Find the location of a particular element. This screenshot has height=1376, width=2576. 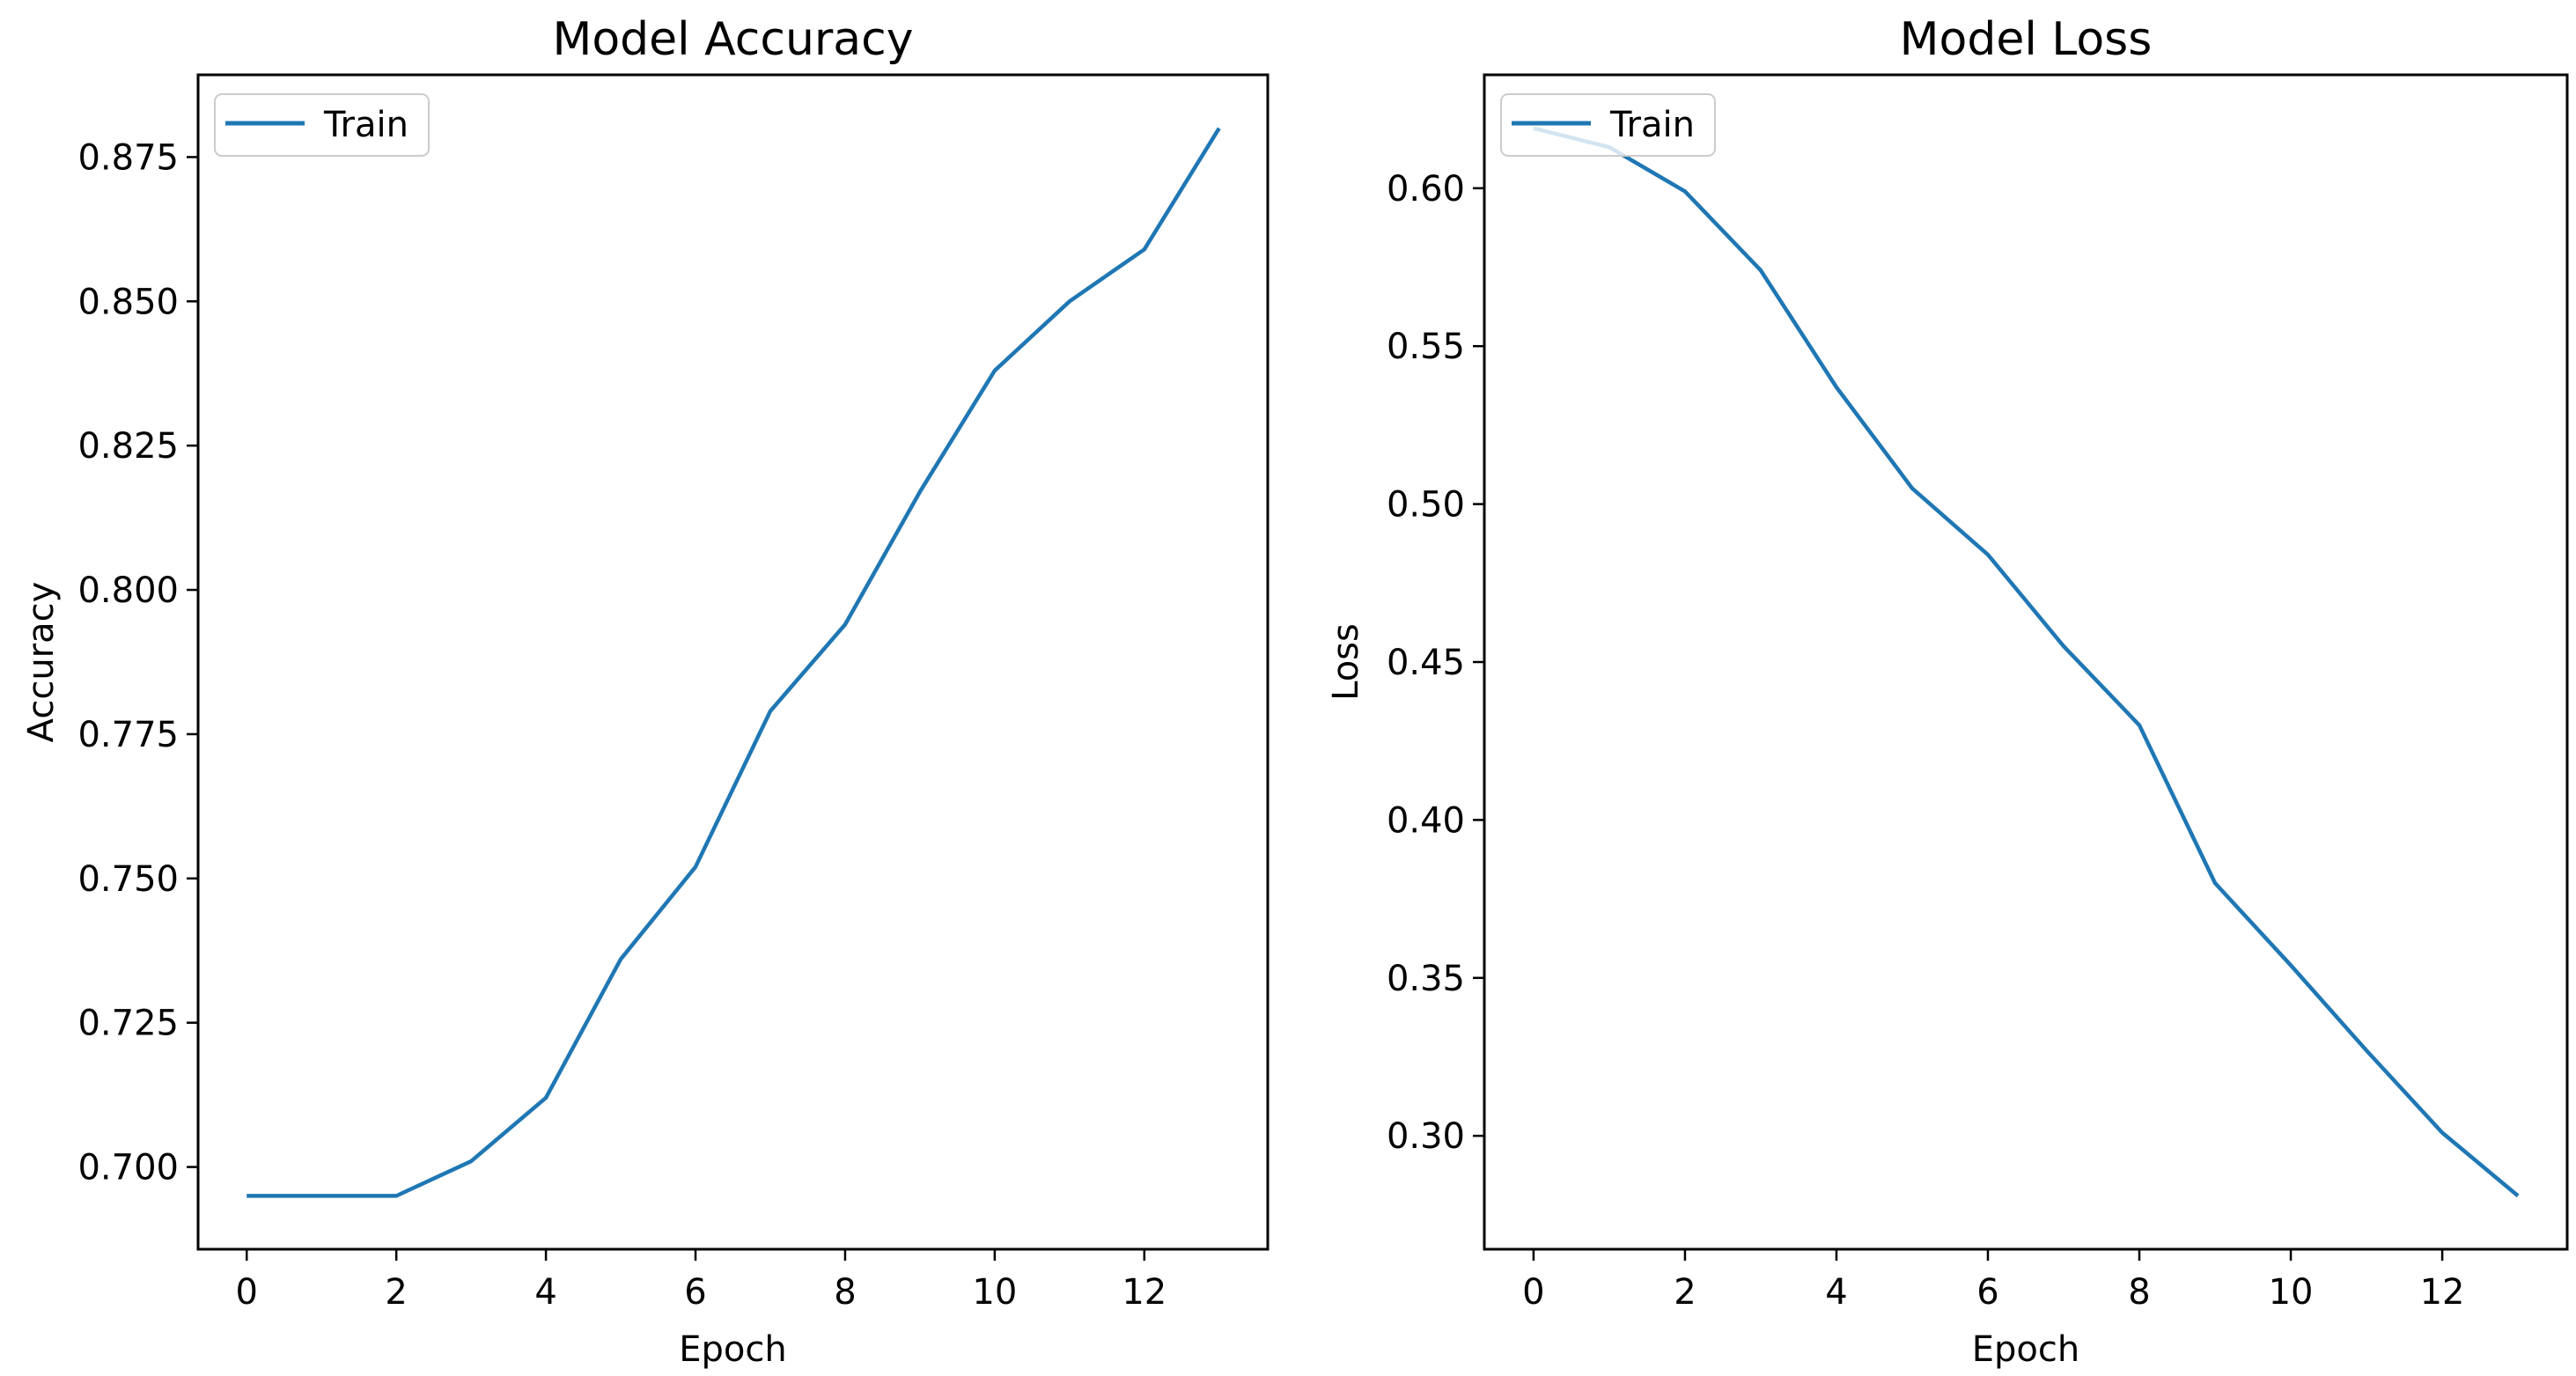

y-tick-label: 0.50 is located at coordinates (1426, 505).